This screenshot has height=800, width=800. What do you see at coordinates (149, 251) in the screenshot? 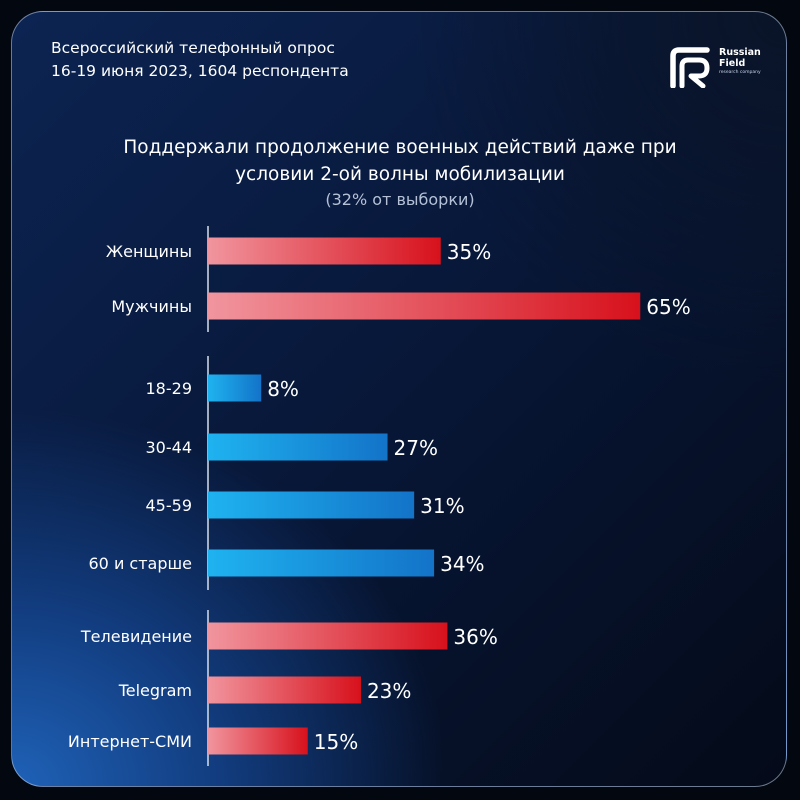
I see `category-label: Женщины` at bounding box center [149, 251].